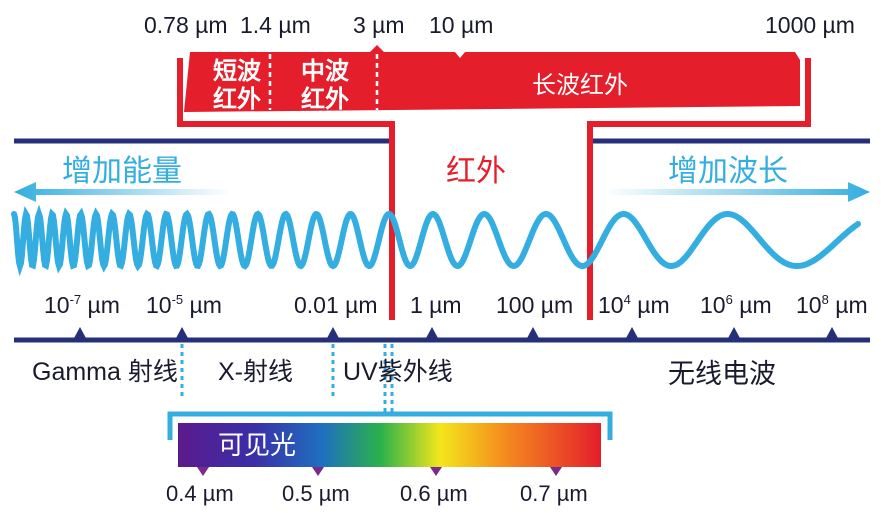 This screenshot has width=885, height=517. I want to click on region-gamma-label: Gamma 射线, so click(105, 372).